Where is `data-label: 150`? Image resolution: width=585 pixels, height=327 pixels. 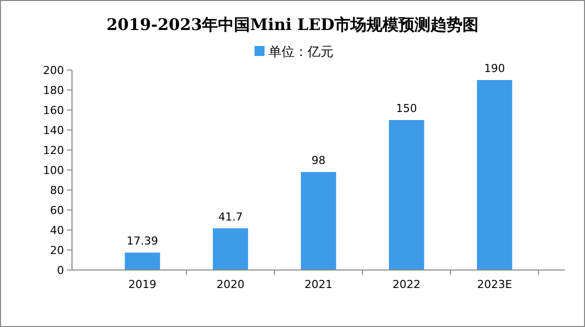 data-label: 150 is located at coordinates (407, 108).